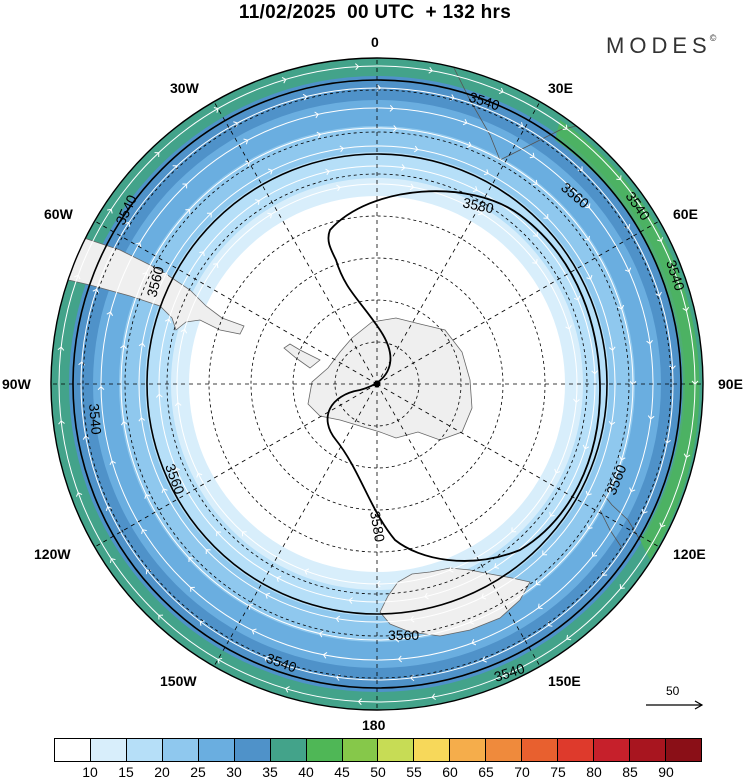  I want to click on colorbar-label: 30, so click(234, 772).